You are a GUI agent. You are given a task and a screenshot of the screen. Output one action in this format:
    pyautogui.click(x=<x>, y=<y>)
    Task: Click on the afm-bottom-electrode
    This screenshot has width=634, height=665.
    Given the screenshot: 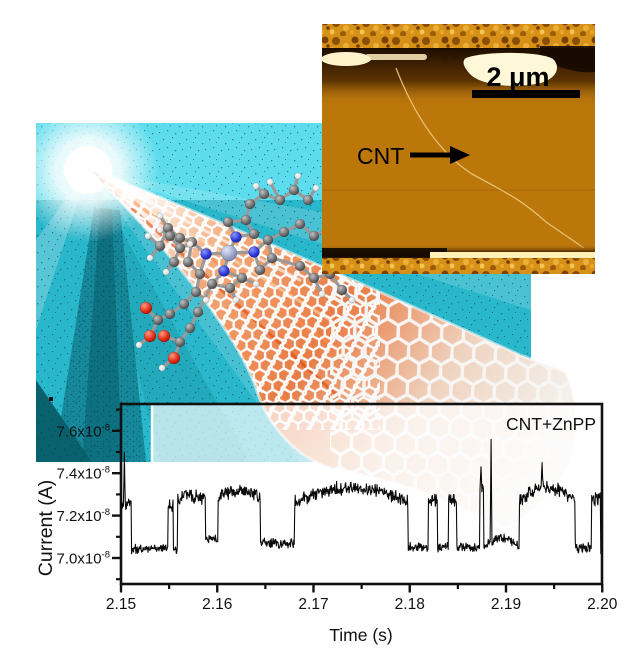 What is the action you would take?
    pyautogui.click(x=458, y=266)
    